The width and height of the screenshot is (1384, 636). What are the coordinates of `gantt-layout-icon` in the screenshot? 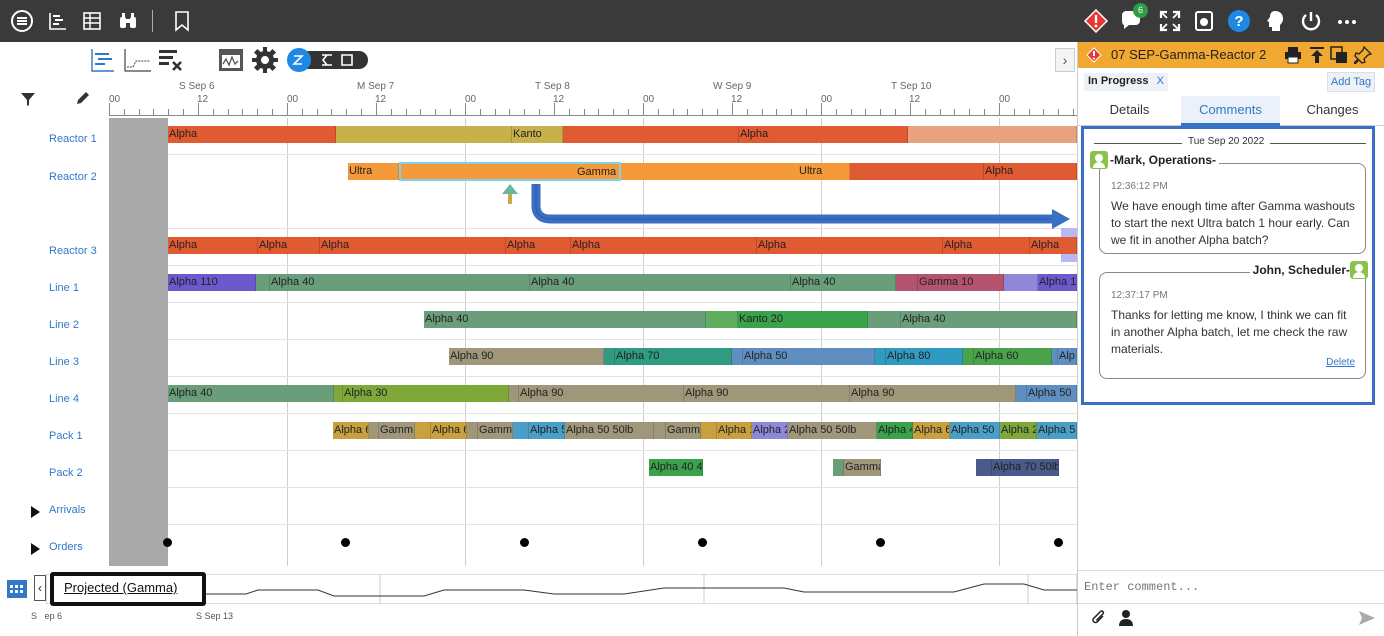 It's located at (103, 60).